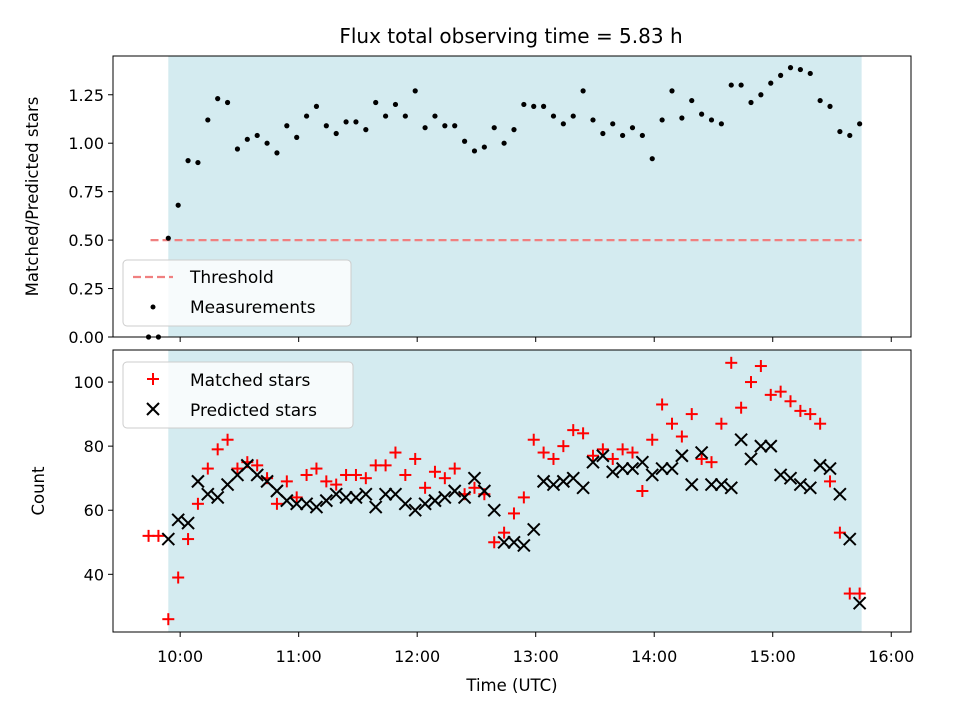 This screenshot has height=720, width=960. What do you see at coordinates (38, 491) in the screenshot?
I see `bottom-y-axis-label: Count` at bounding box center [38, 491].